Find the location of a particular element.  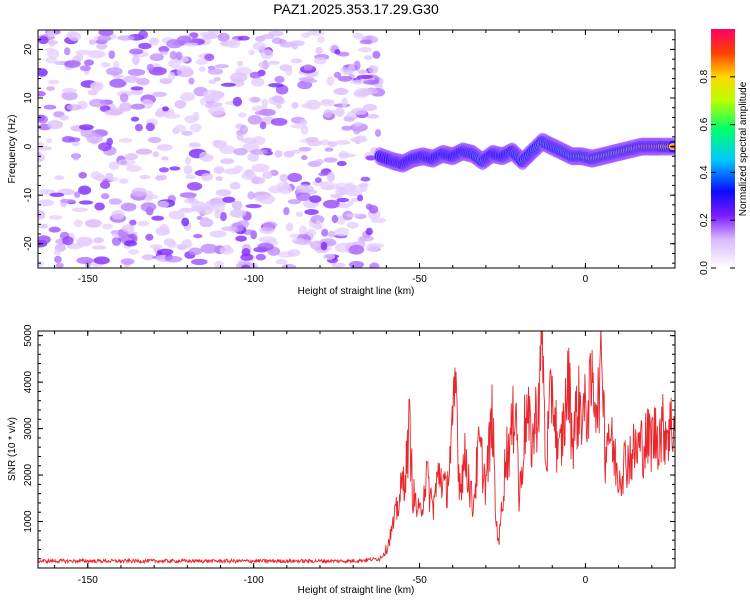

snr-y-axis-label: SNR (10 * v/v) is located at coordinates (12, 449).